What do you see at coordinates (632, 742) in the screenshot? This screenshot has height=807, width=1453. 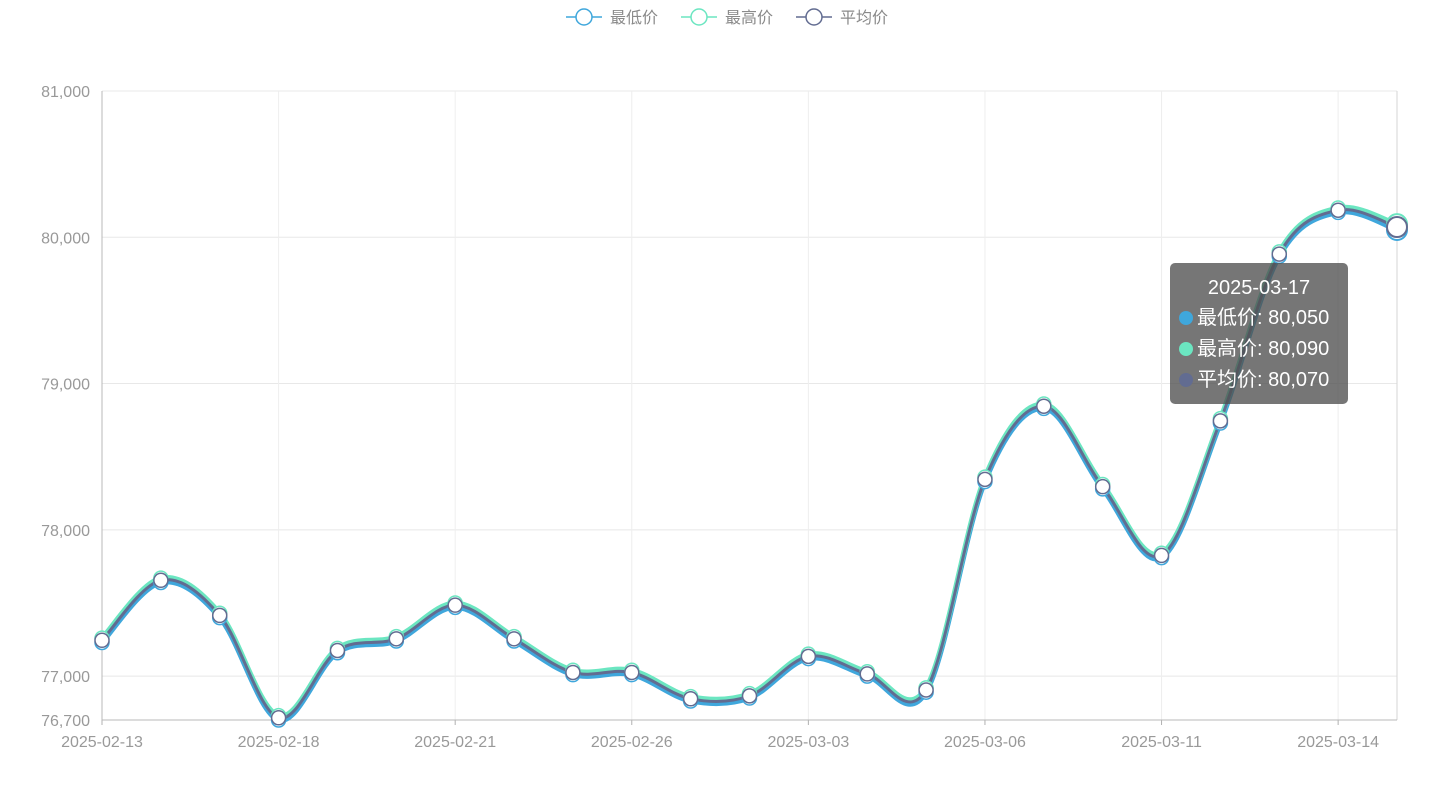 I see `x-tick-label: 2025-02-26` at bounding box center [632, 742].